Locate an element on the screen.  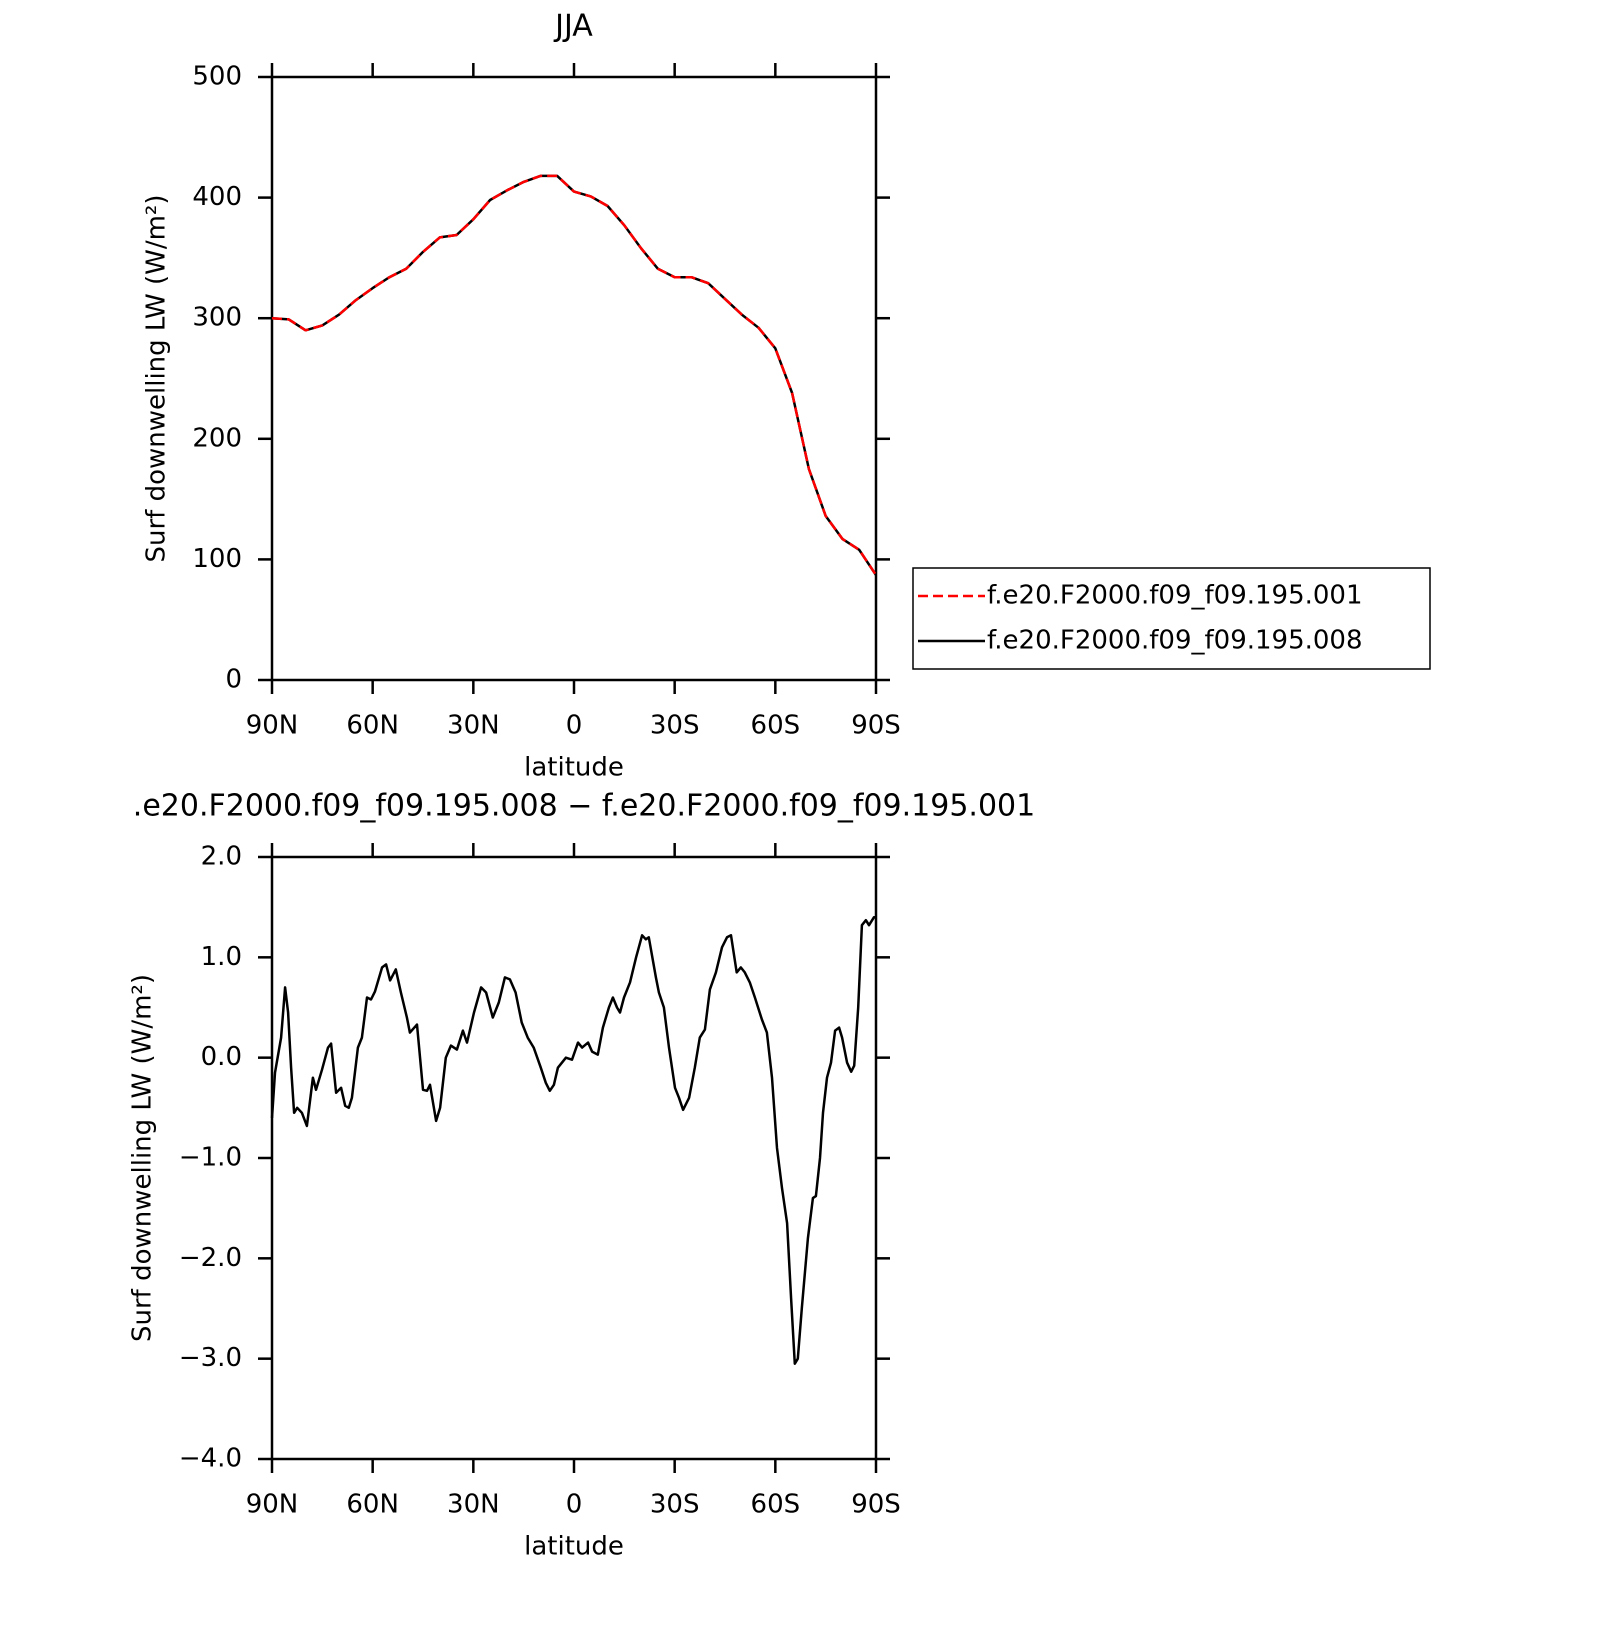
y-tick-label: 1.0 is located at coordinates (221, 957).